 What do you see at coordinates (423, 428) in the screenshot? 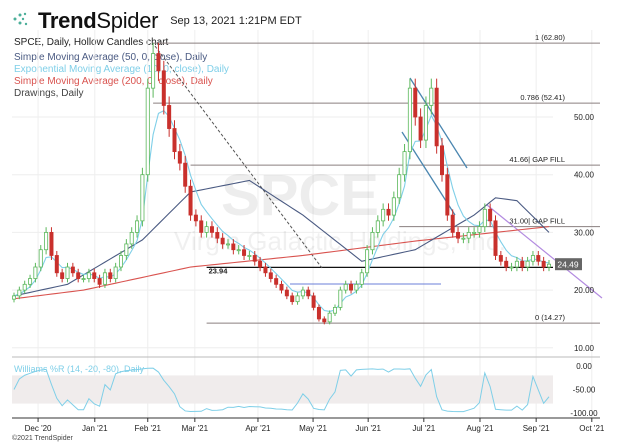
I see `x-tick-label: Jul '21` at bounding box center [423, 428].